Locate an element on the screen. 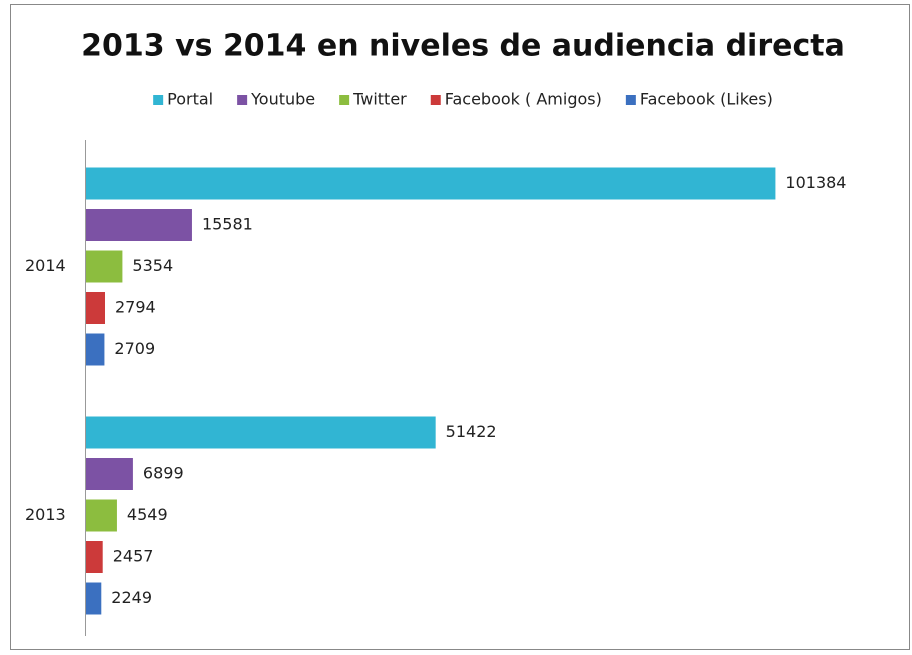 The width and height of the screenshot is (912, 655). legend-label: Twitter is located at coordinates (379, 99).